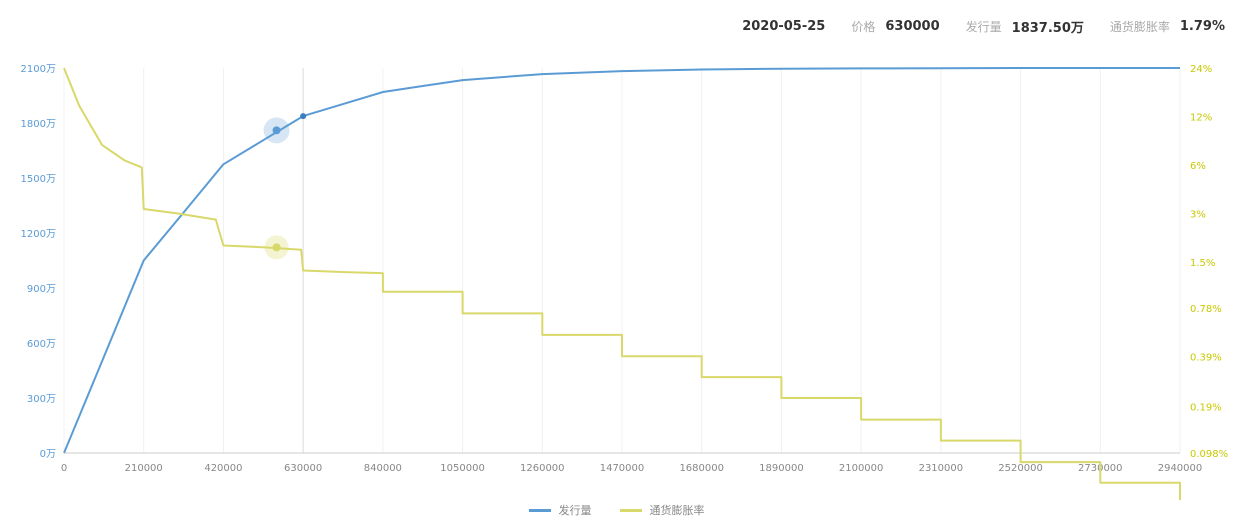 The image size is (1233, 520). I want to click on x-tick-label: 1680000, so click(701, 468).